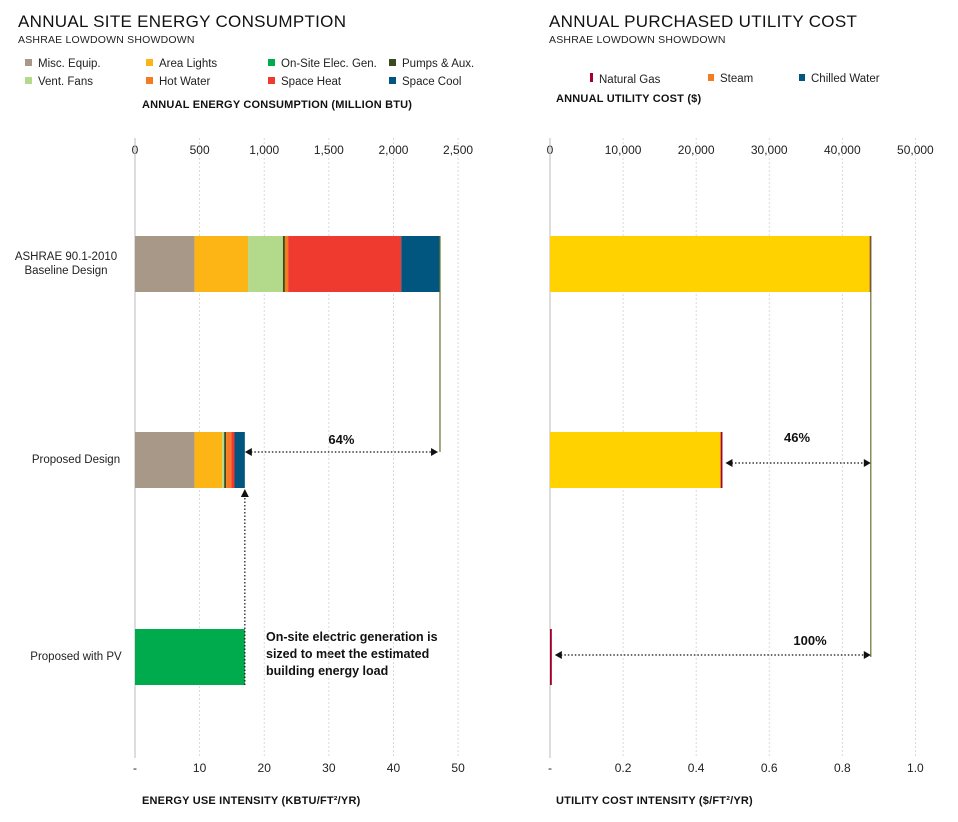  What do you see at coordinates (915, 768) in the screenshot?
I see `bottom-tick-label: 1.0` at bounding box center [915, 768].